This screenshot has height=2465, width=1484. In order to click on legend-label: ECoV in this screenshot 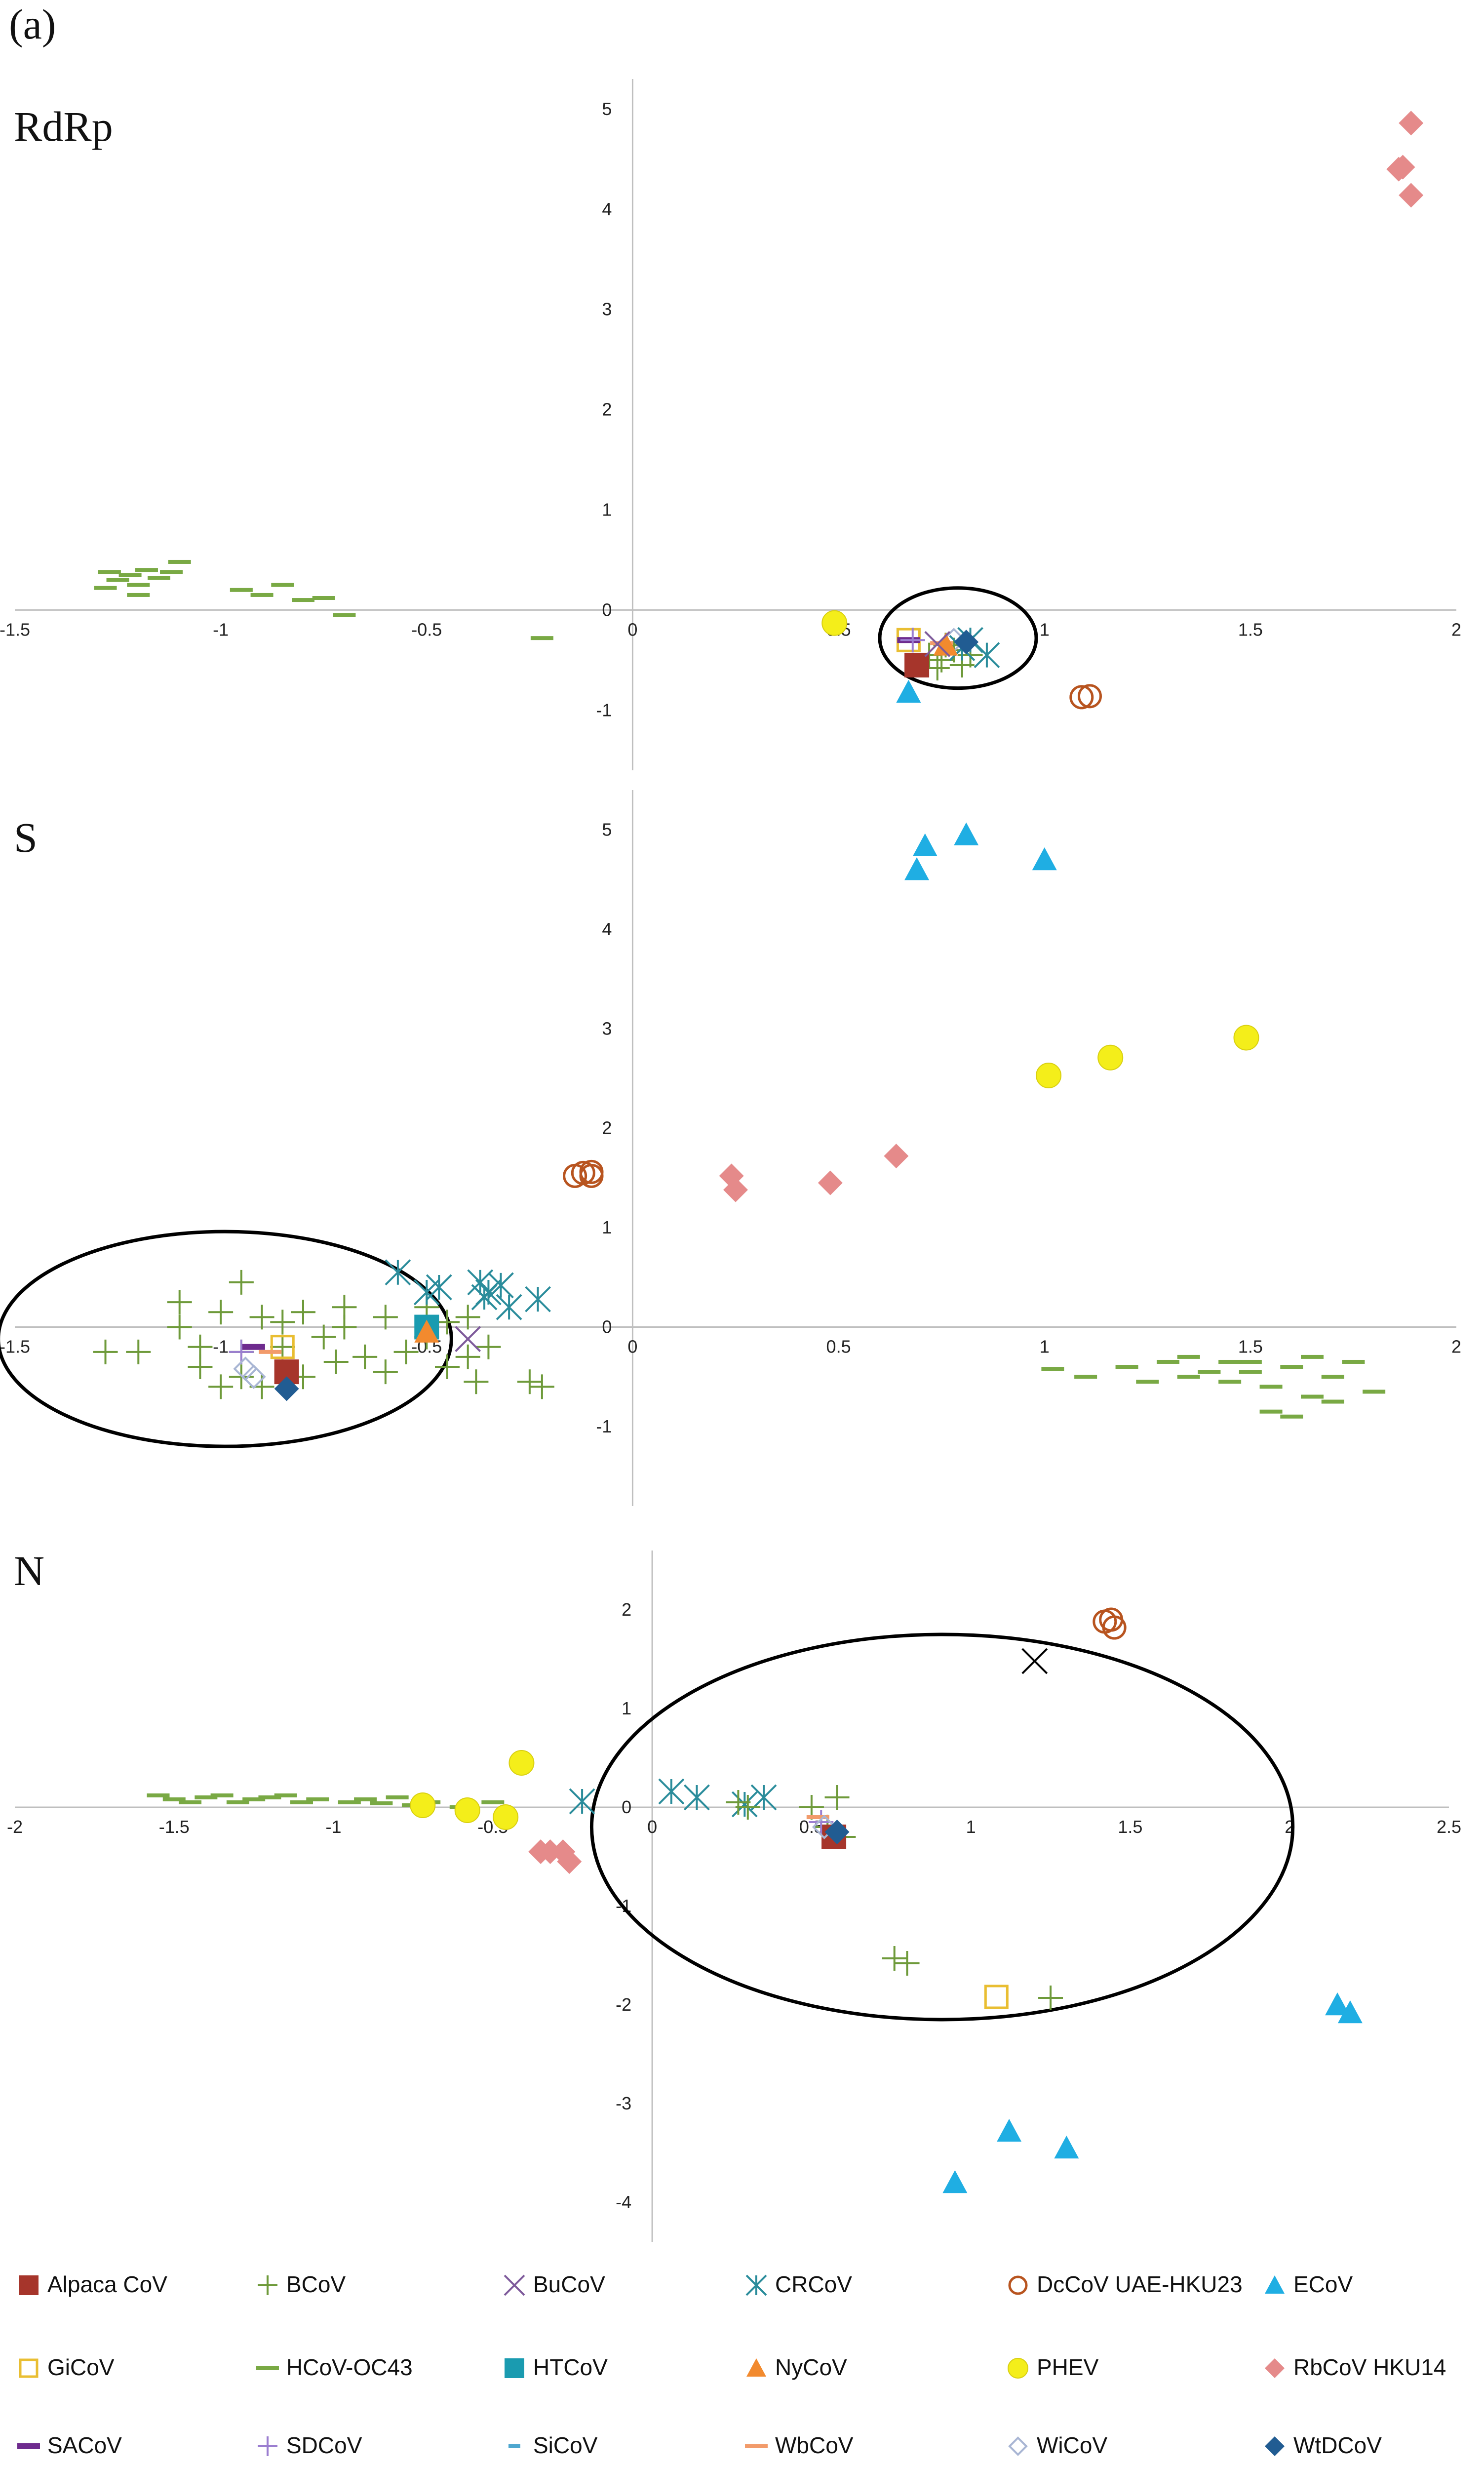, I will do `click(1323, 2284)`.